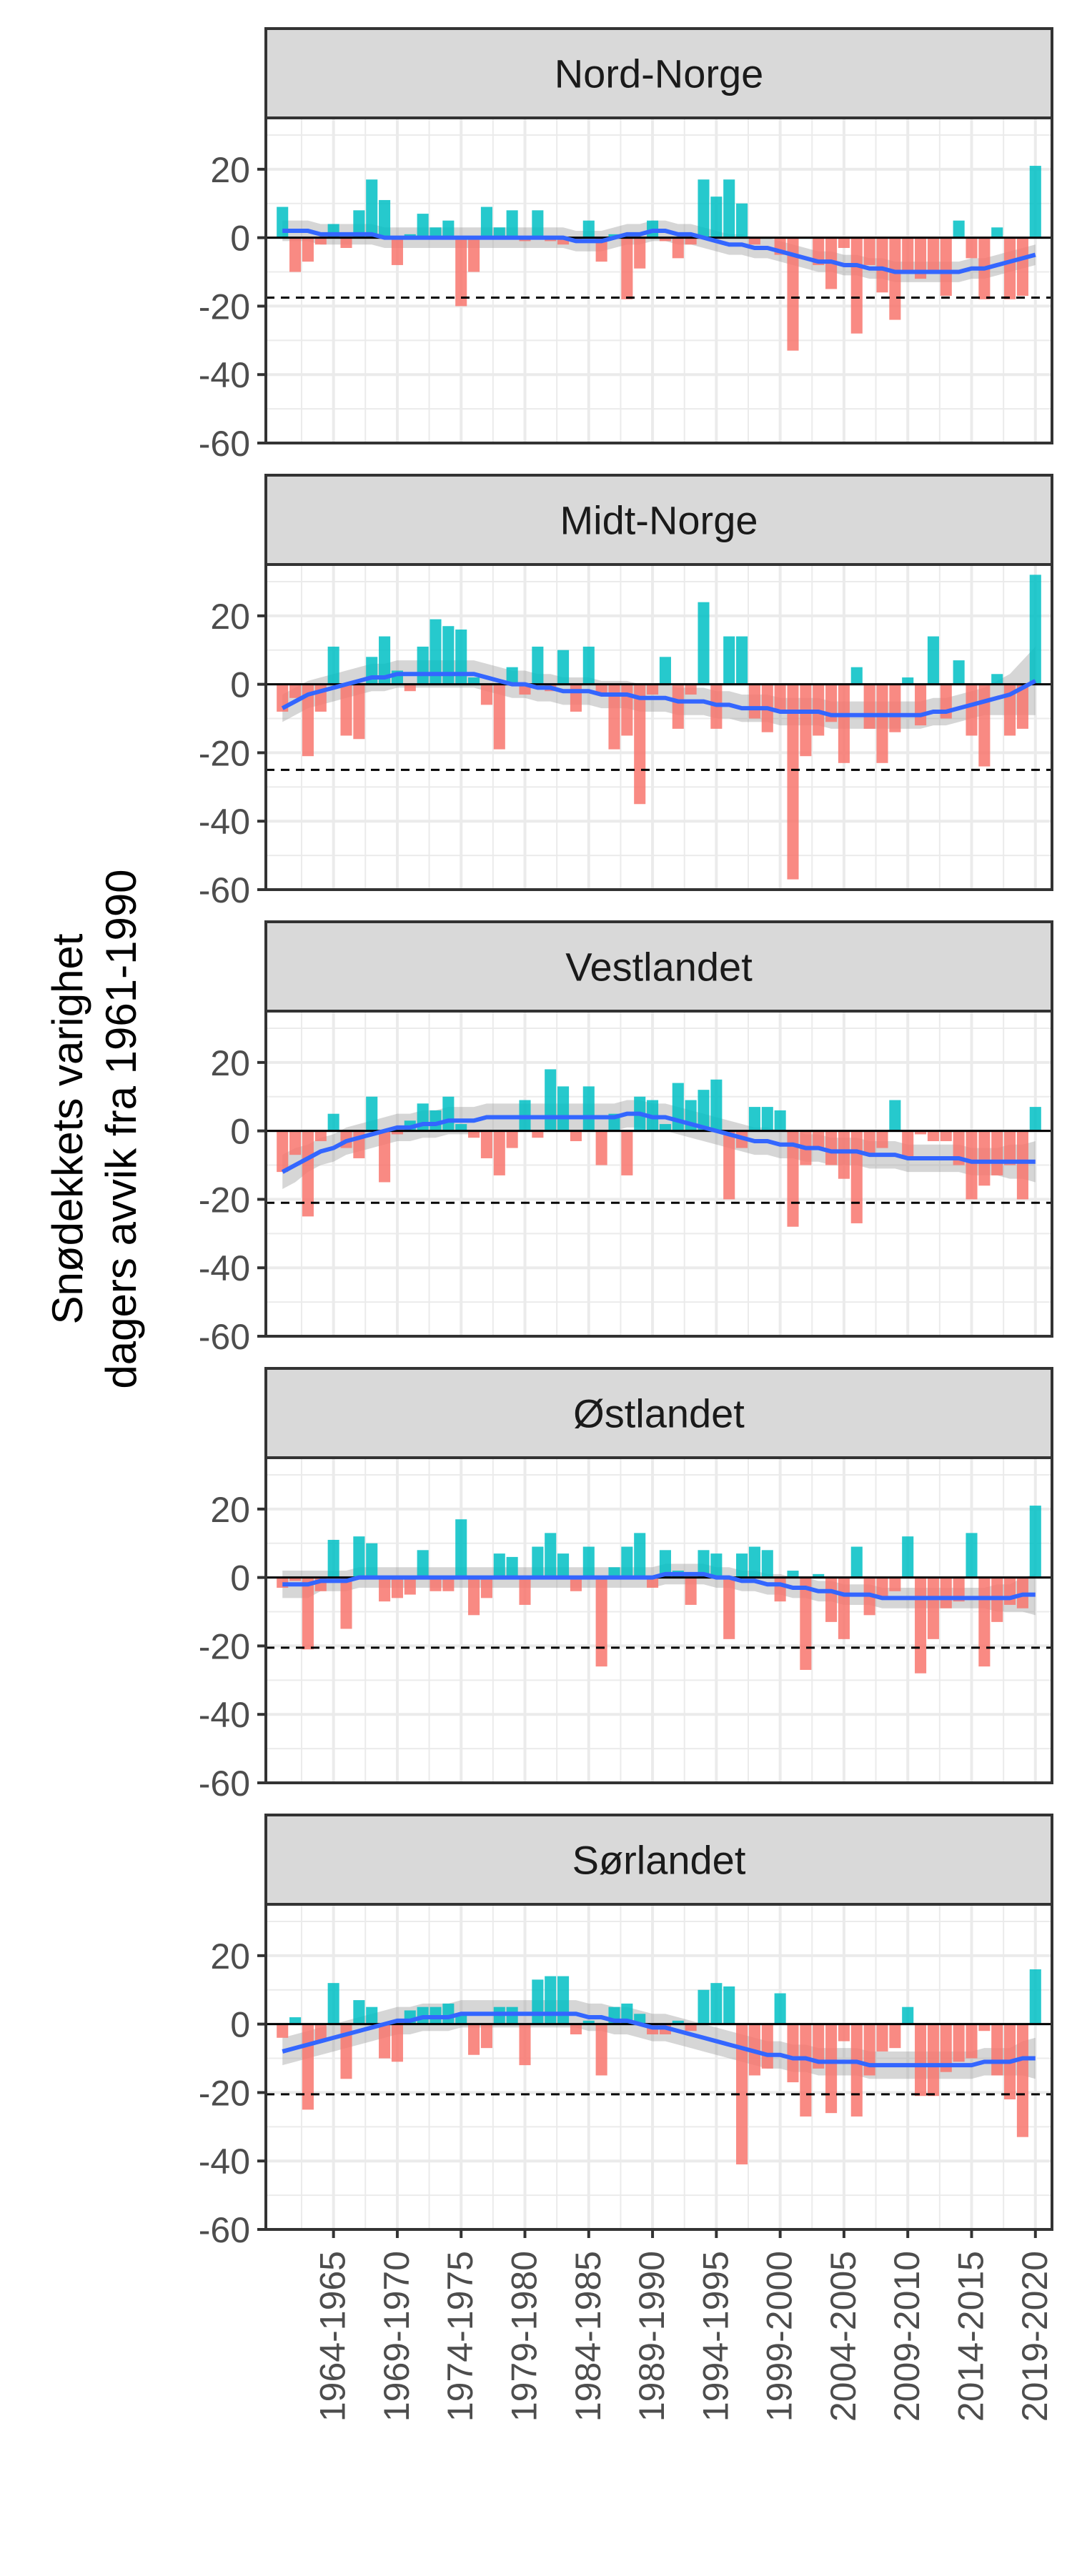 The image size is (1072, 2576). What do you see at coordinates (659, 520) in the screenshot?
I see `panel-title: Midt-Norge` at bounding box center [659, 520].